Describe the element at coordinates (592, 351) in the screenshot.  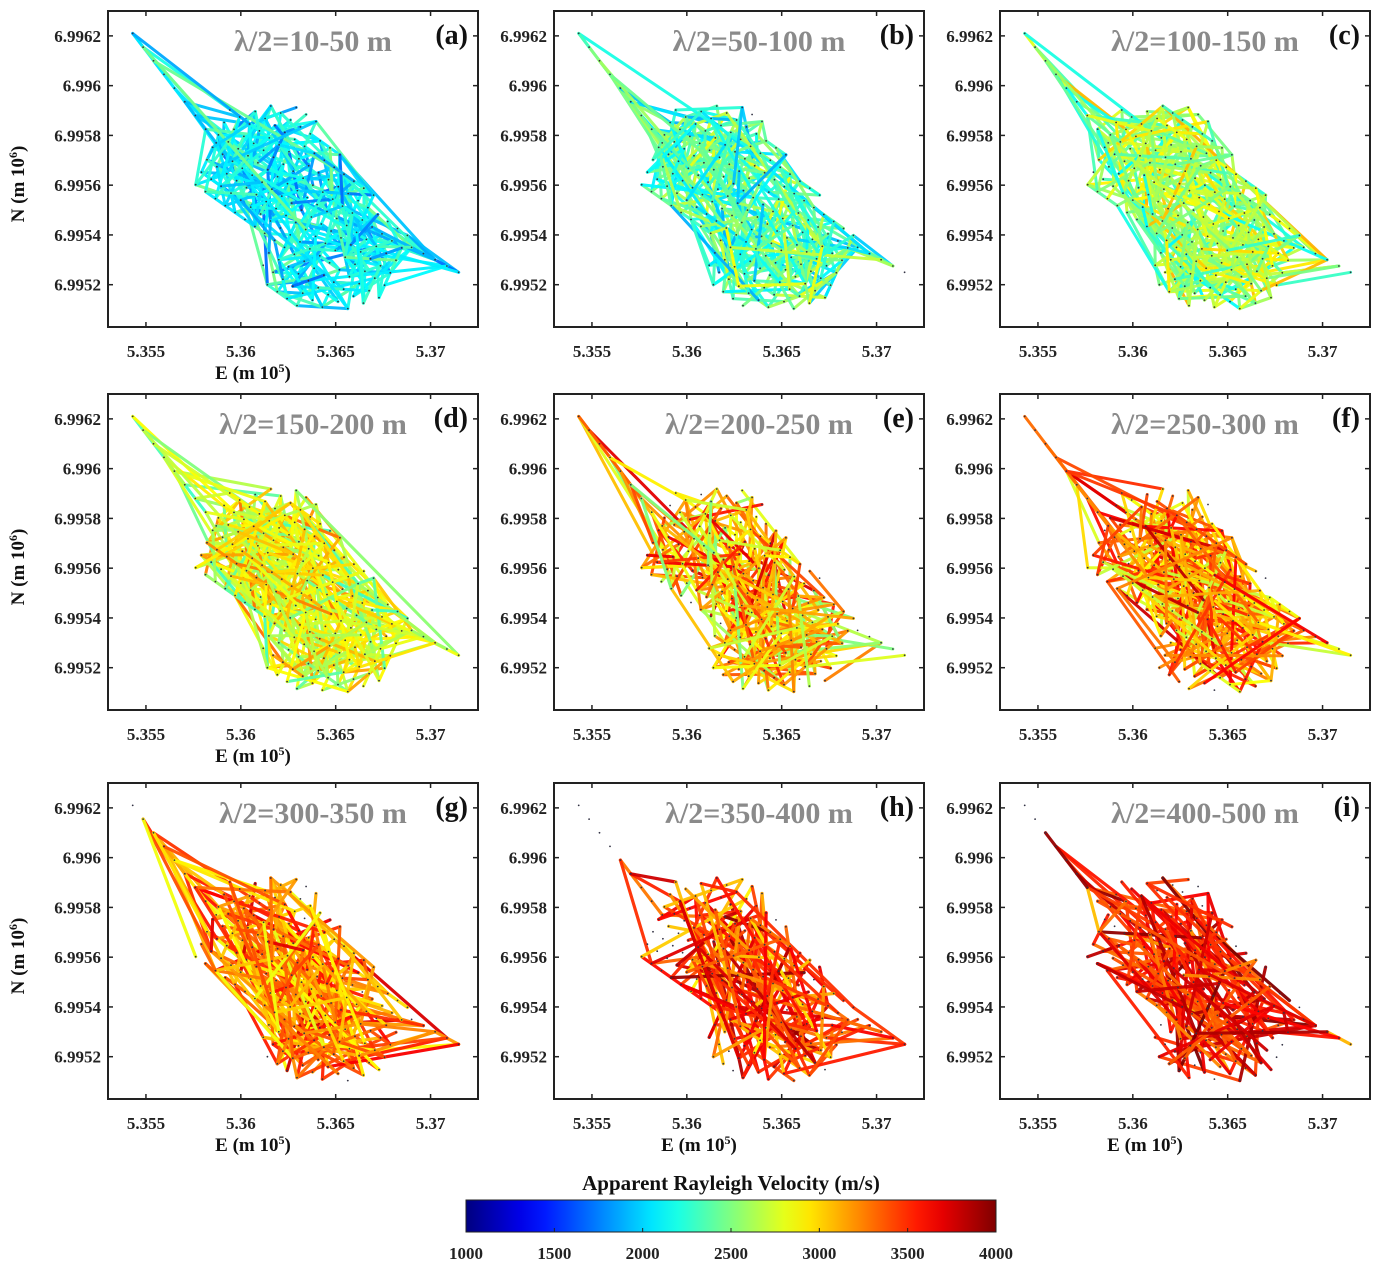
I see `x-tick-label: 5.355` at that location.